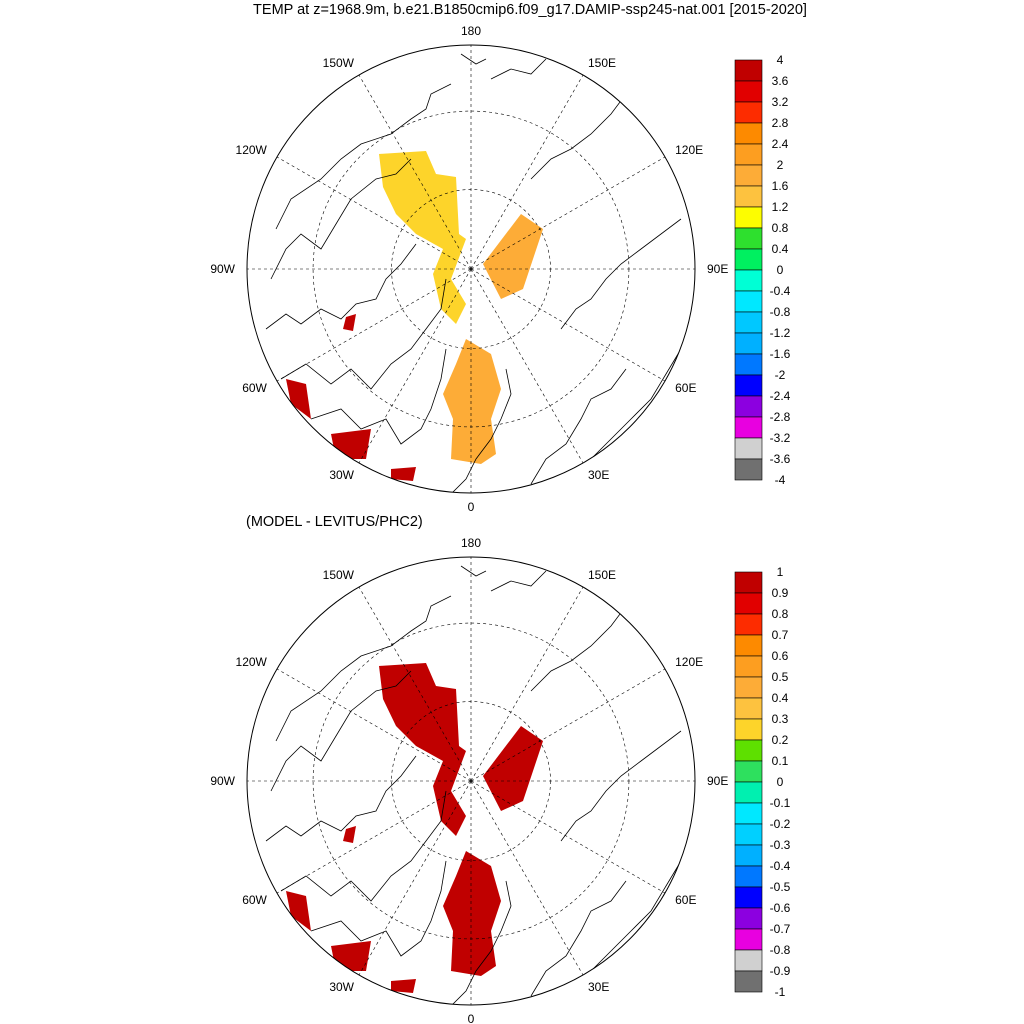  What do you see at coordinates (780, 824) in the screenshot?
I see `colorbar-label: -0.2` at bounding box center [780, 824].